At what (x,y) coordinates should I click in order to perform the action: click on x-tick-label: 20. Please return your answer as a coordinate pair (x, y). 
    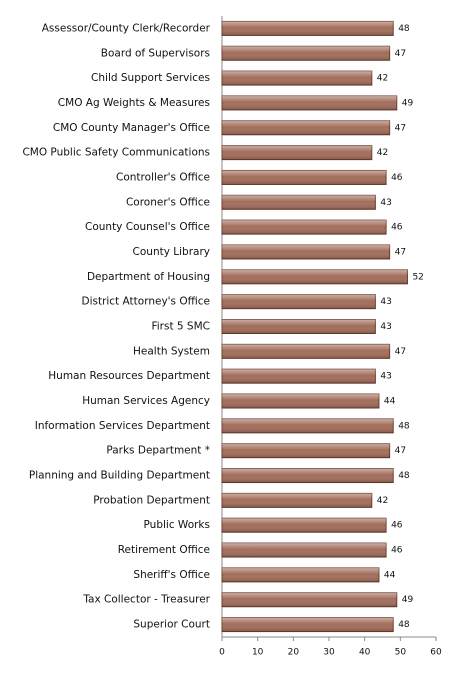
    Looking at the image, I should click on (294, 653).